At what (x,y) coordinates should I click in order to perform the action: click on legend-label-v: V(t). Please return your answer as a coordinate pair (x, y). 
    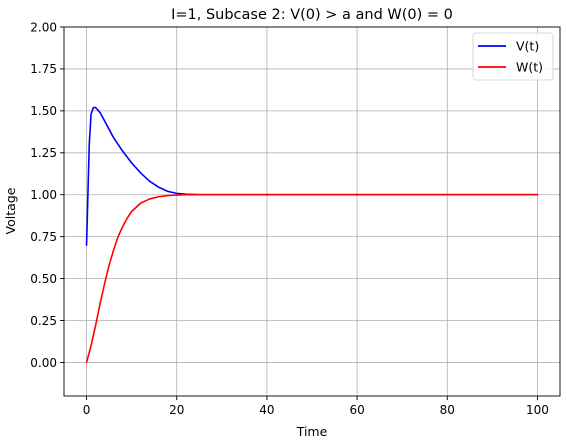
    Looking at the image, I should click on (527, 46).